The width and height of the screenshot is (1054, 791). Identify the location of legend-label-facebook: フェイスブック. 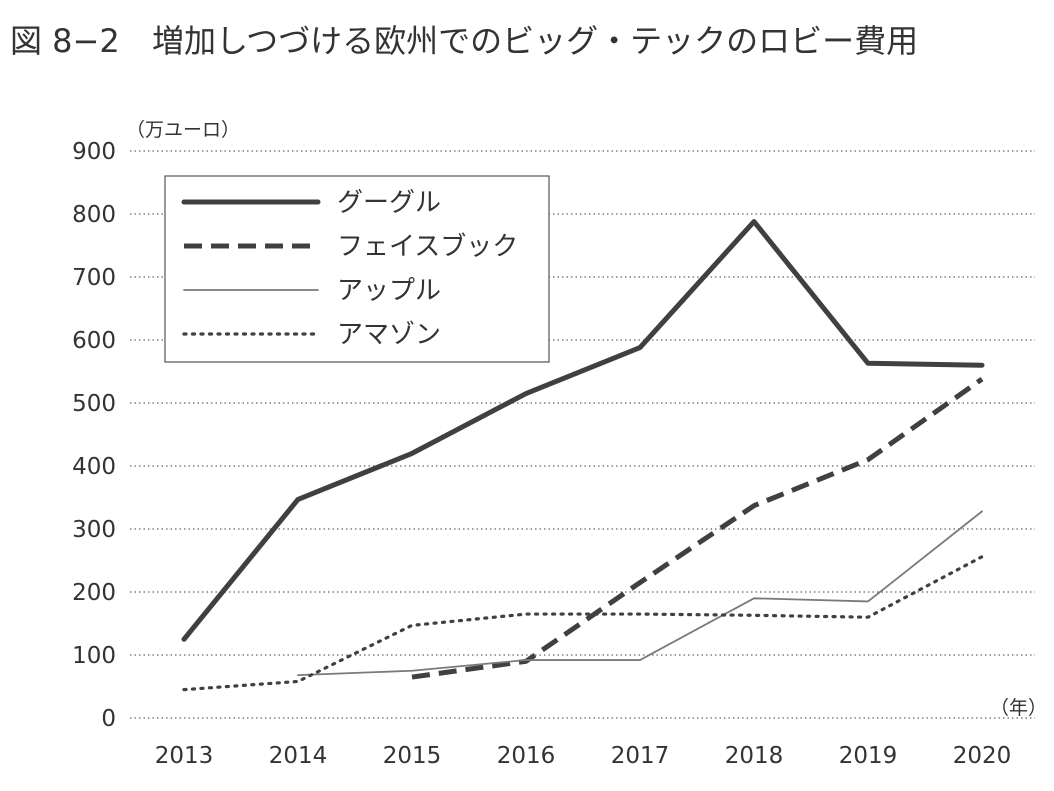
(427, 247).